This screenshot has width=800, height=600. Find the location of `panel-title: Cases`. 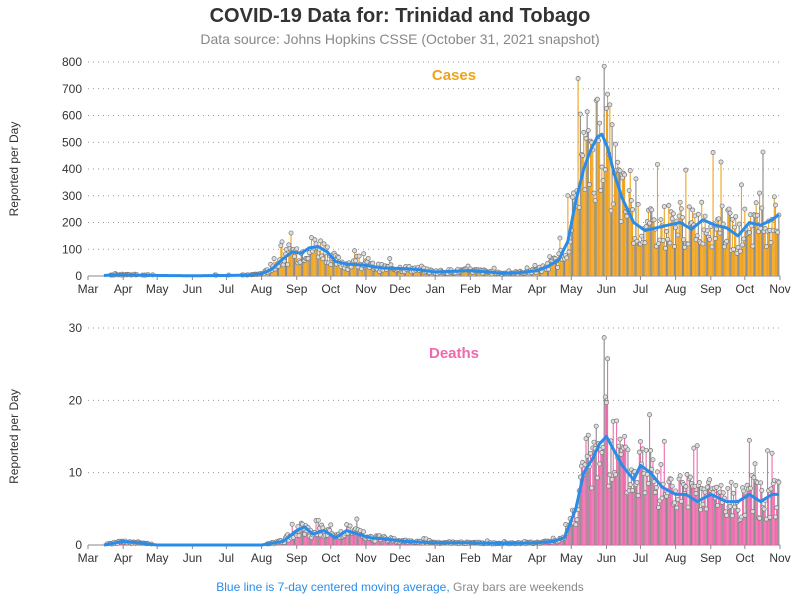

panel-title: Cases is located at coordinates (454, 75).